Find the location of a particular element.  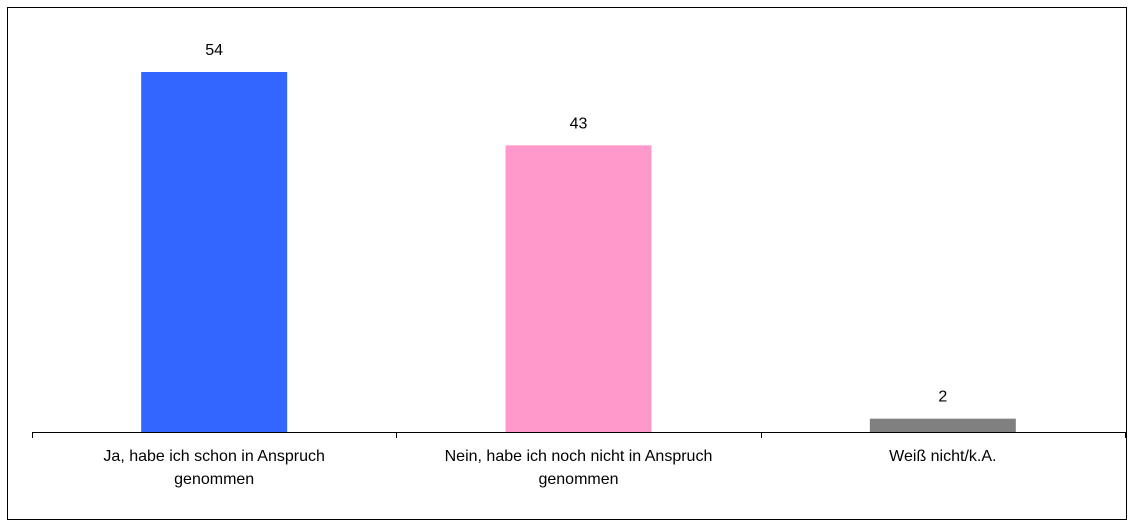

value-label: 2 is located at coordinates (942, 397).